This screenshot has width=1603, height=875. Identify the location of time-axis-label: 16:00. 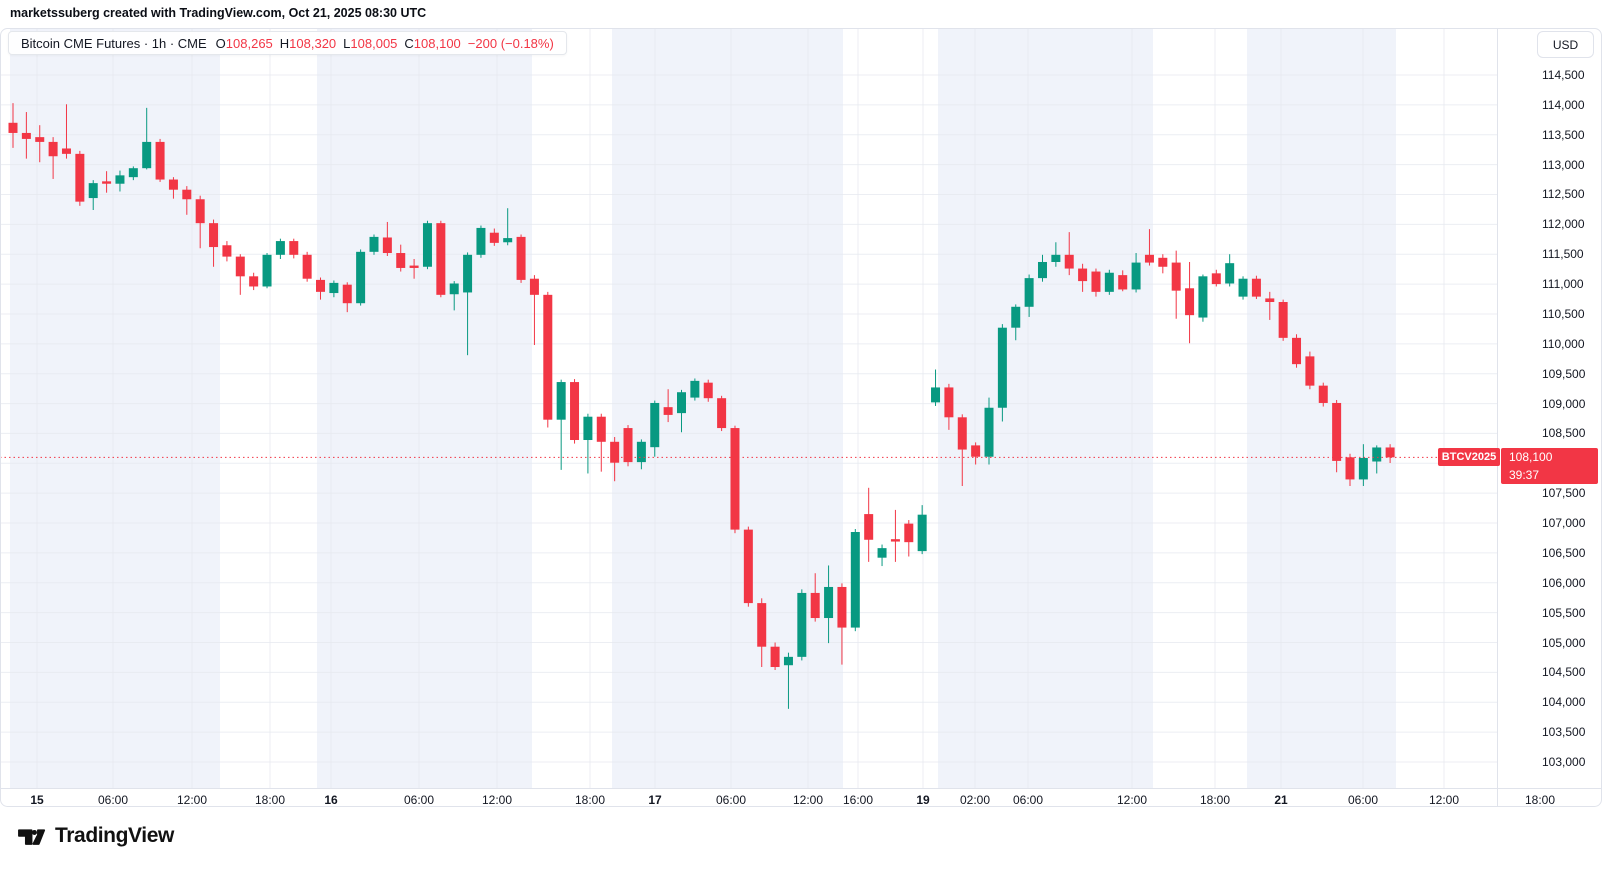
(858, 800).